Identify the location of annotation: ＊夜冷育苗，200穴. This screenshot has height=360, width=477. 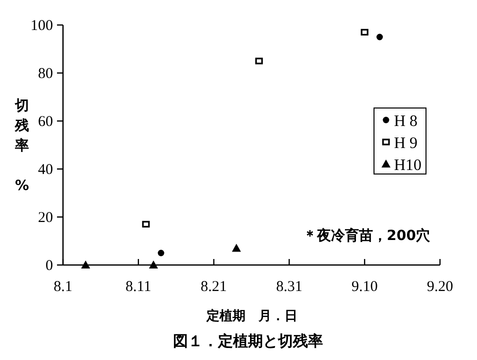
(366, 235).